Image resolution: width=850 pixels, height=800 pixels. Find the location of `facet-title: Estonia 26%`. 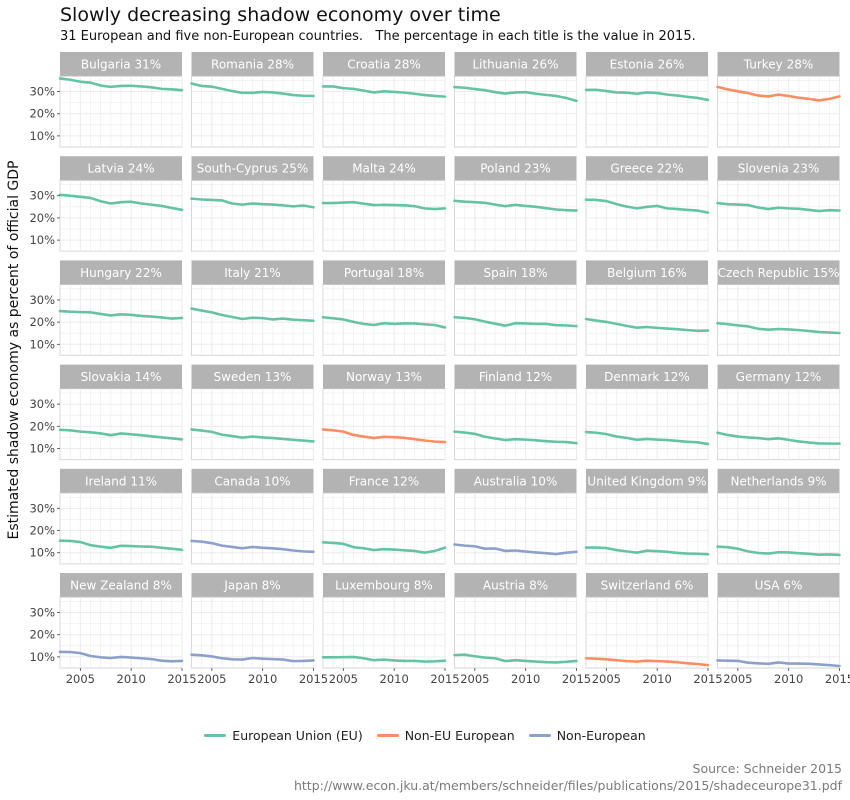

facet-title: Estonia 26% is located at coordinates (647, 65).